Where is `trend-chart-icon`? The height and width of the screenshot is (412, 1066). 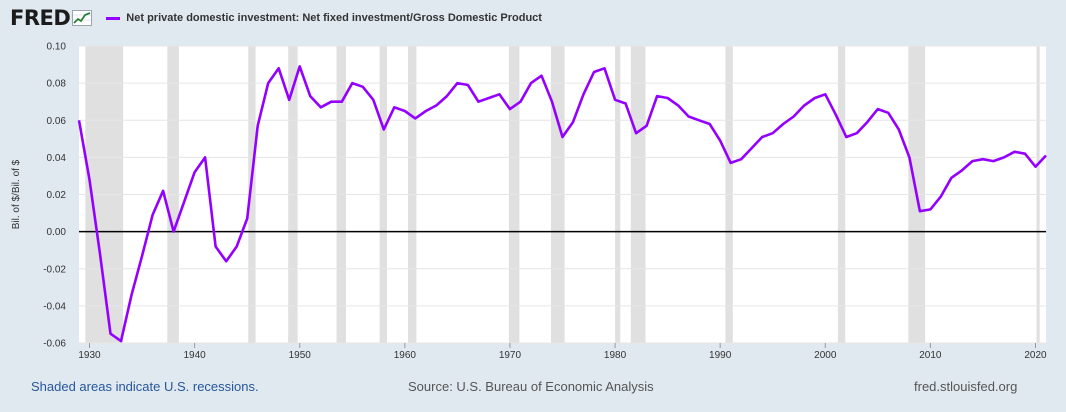 trend-chart-icon is located at coordinates (82, 18).